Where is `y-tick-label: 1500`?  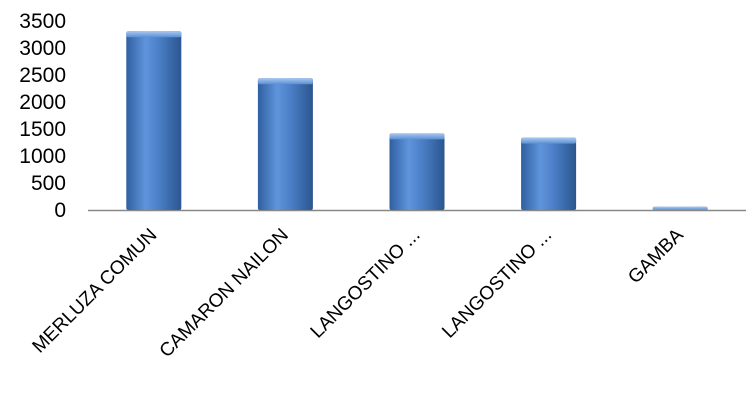
y-tick-label: 1500 is located at coordinates (42, 129).